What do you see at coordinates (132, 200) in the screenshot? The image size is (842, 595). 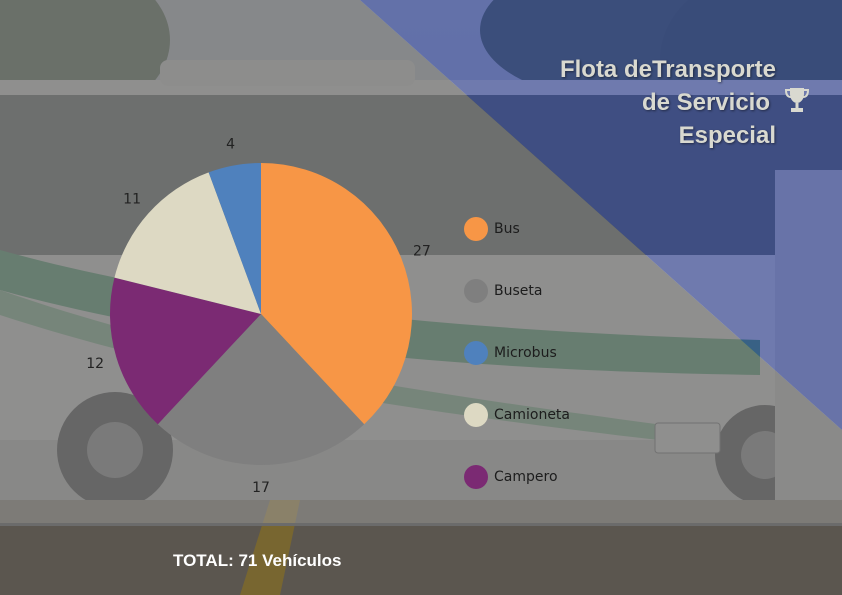 I see `data-label-camioneta: 11` at bounding box center [132, 200].